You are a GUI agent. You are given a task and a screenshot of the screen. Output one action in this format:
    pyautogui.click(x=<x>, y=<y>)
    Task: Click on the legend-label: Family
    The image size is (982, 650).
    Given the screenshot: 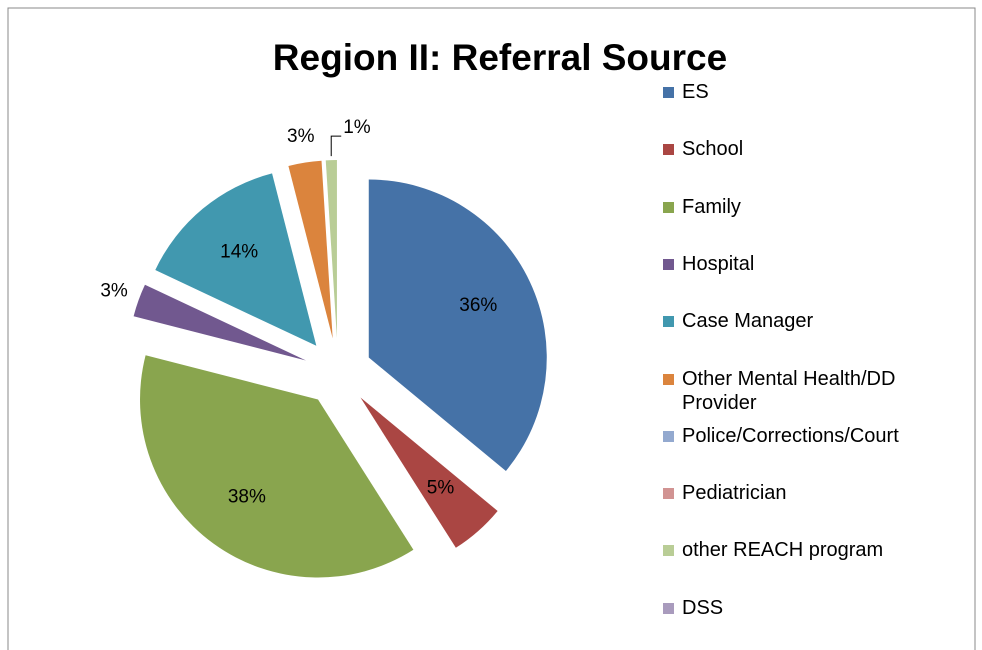 What is the action you would take?
    pyautogui.click(x=711, y=206)
    